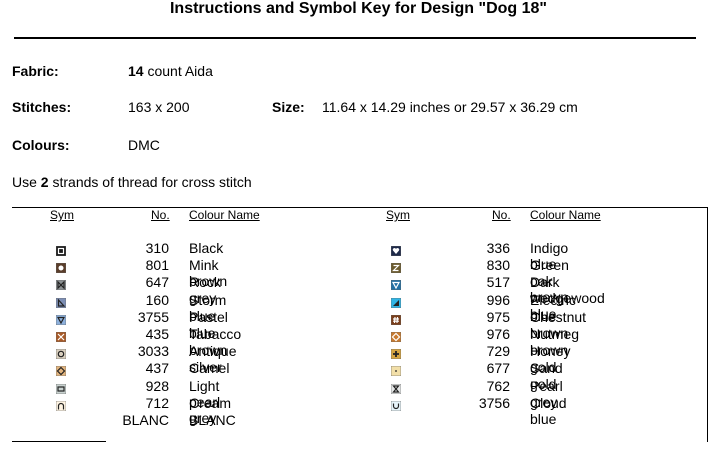 Image resolution: width=717 pixels, height=450 pixels. I want to click on circle-icon, so click(61, 267).